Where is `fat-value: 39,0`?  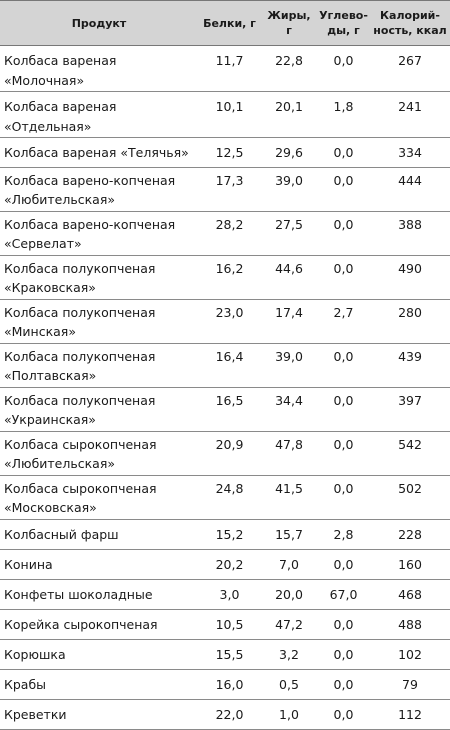
fat-value: 39,0 is located at coordinates (289, 189).